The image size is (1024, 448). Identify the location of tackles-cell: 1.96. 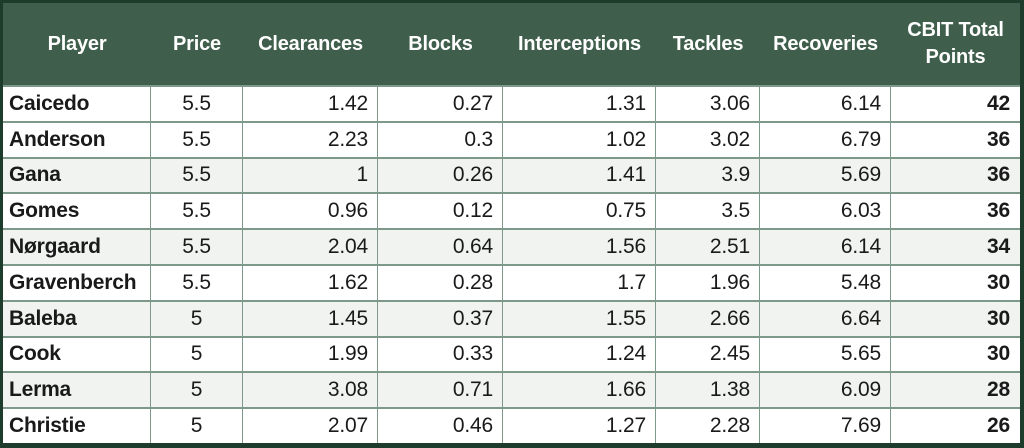
(708, 282).